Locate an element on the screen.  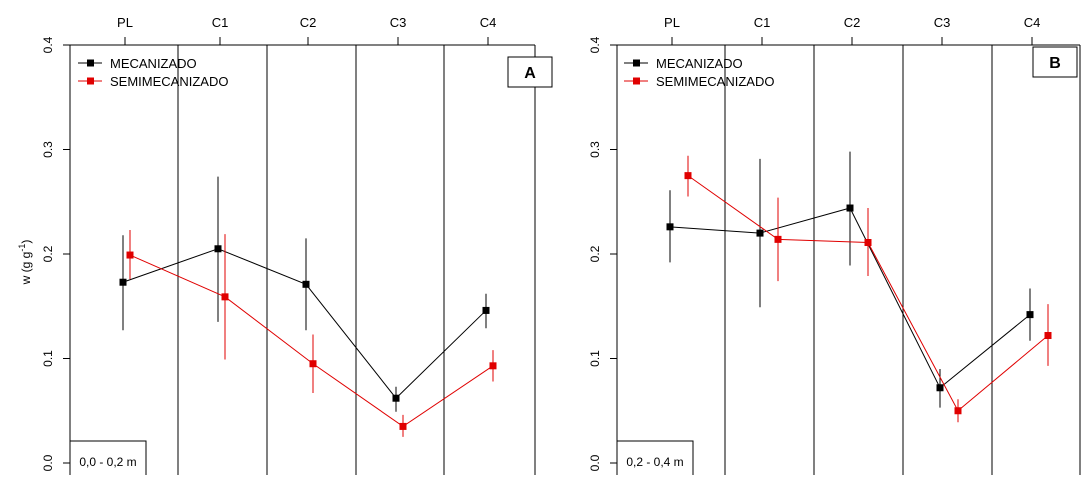
depth-label: 0,0 - 0,2 m is located at coordinates (107, 462).